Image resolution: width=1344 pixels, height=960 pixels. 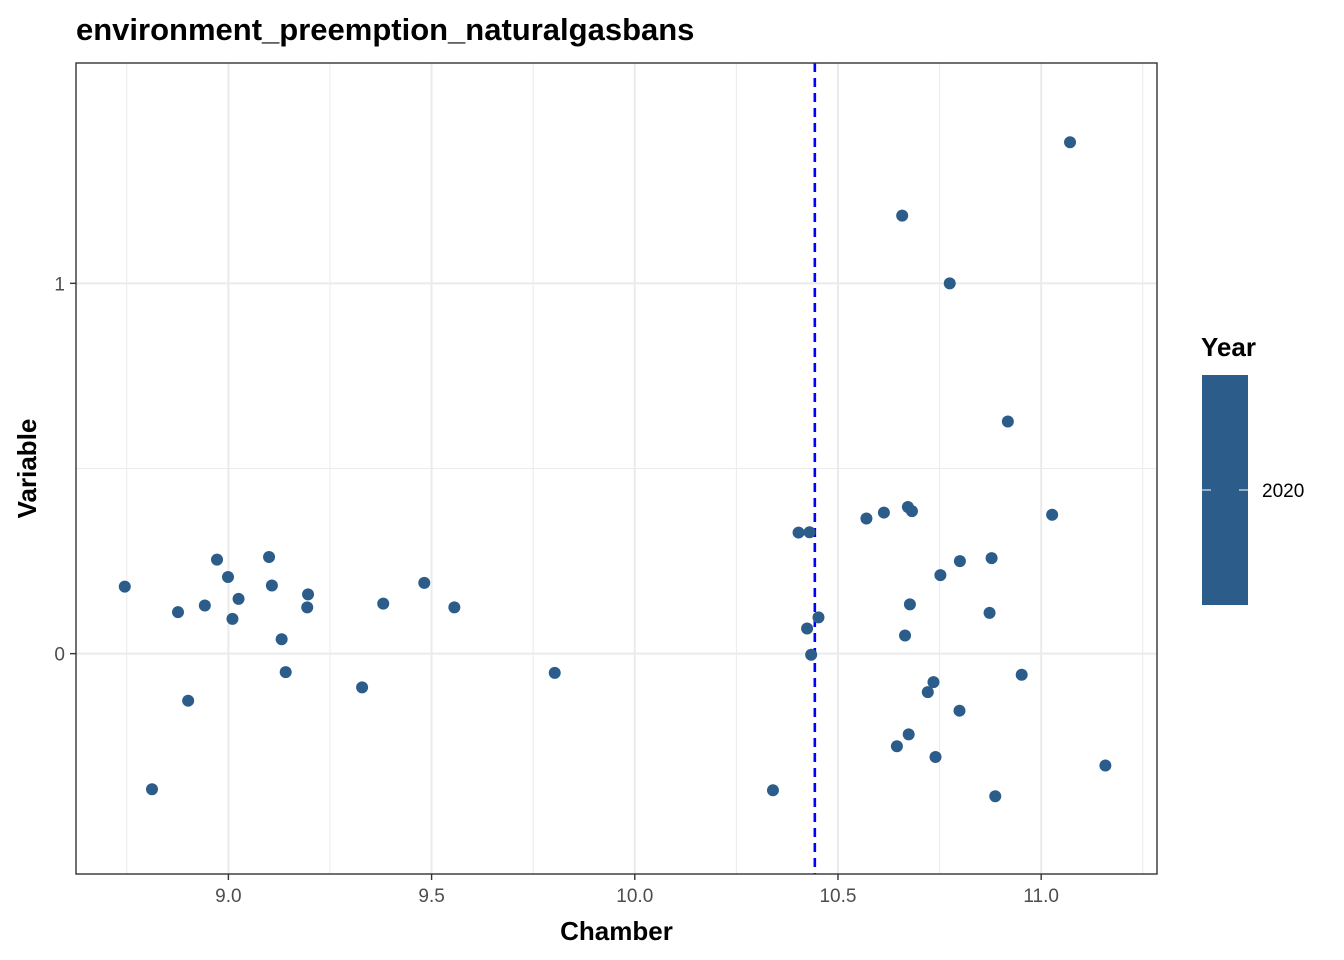 What do you see at coordinates (1283, 491) in the screenshot?
I see `legend-label: 2020` at bounding box center [1283, 491].